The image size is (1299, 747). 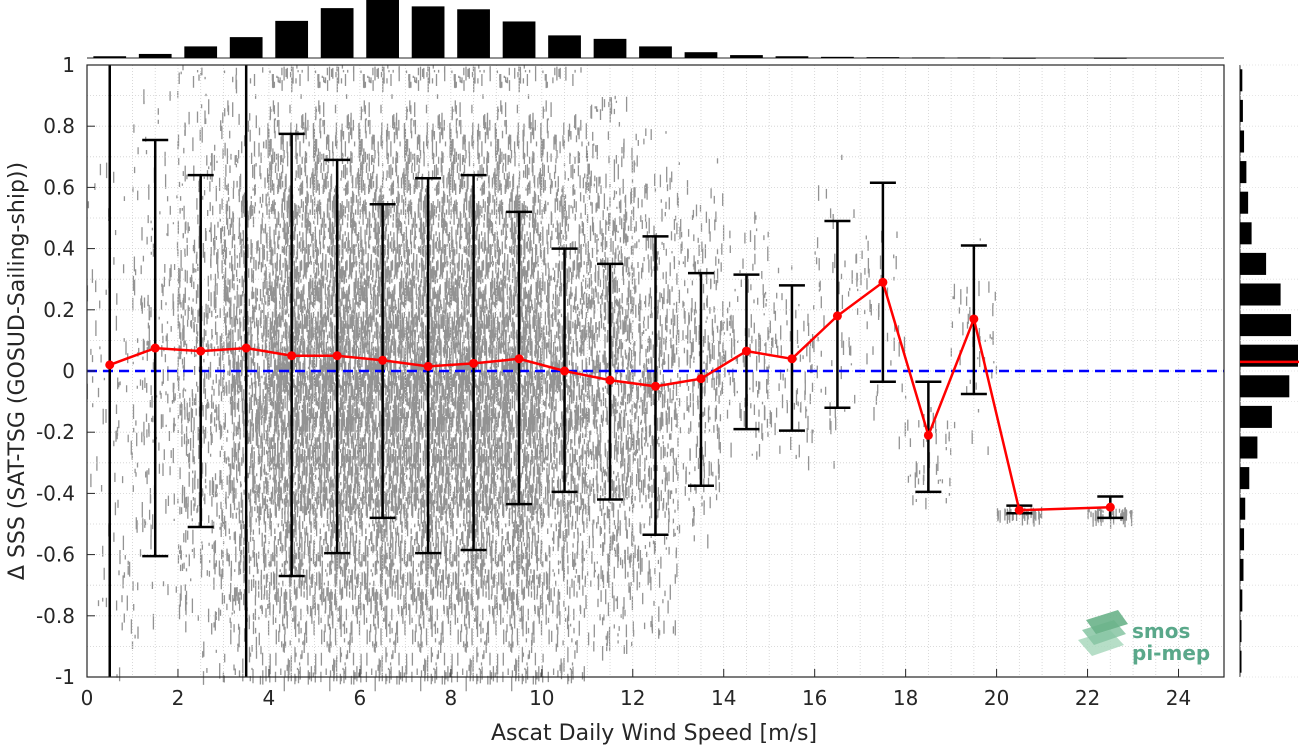 I want to click on x-tick-label: 18, so click(x=905, y=698).